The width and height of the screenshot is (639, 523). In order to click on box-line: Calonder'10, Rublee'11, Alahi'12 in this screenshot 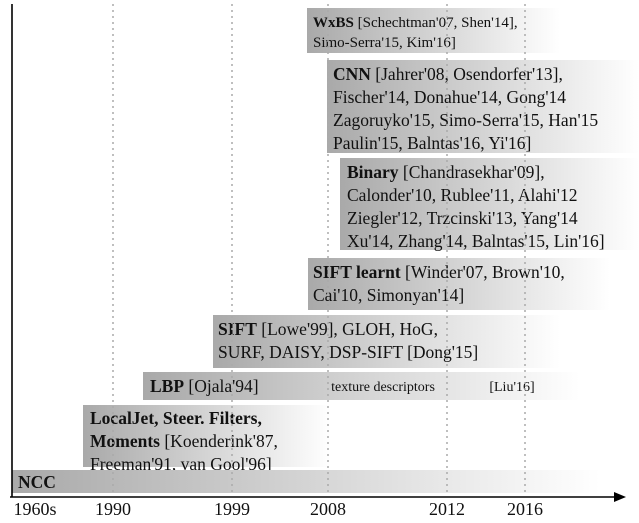, I will do `click(462, 195)`.